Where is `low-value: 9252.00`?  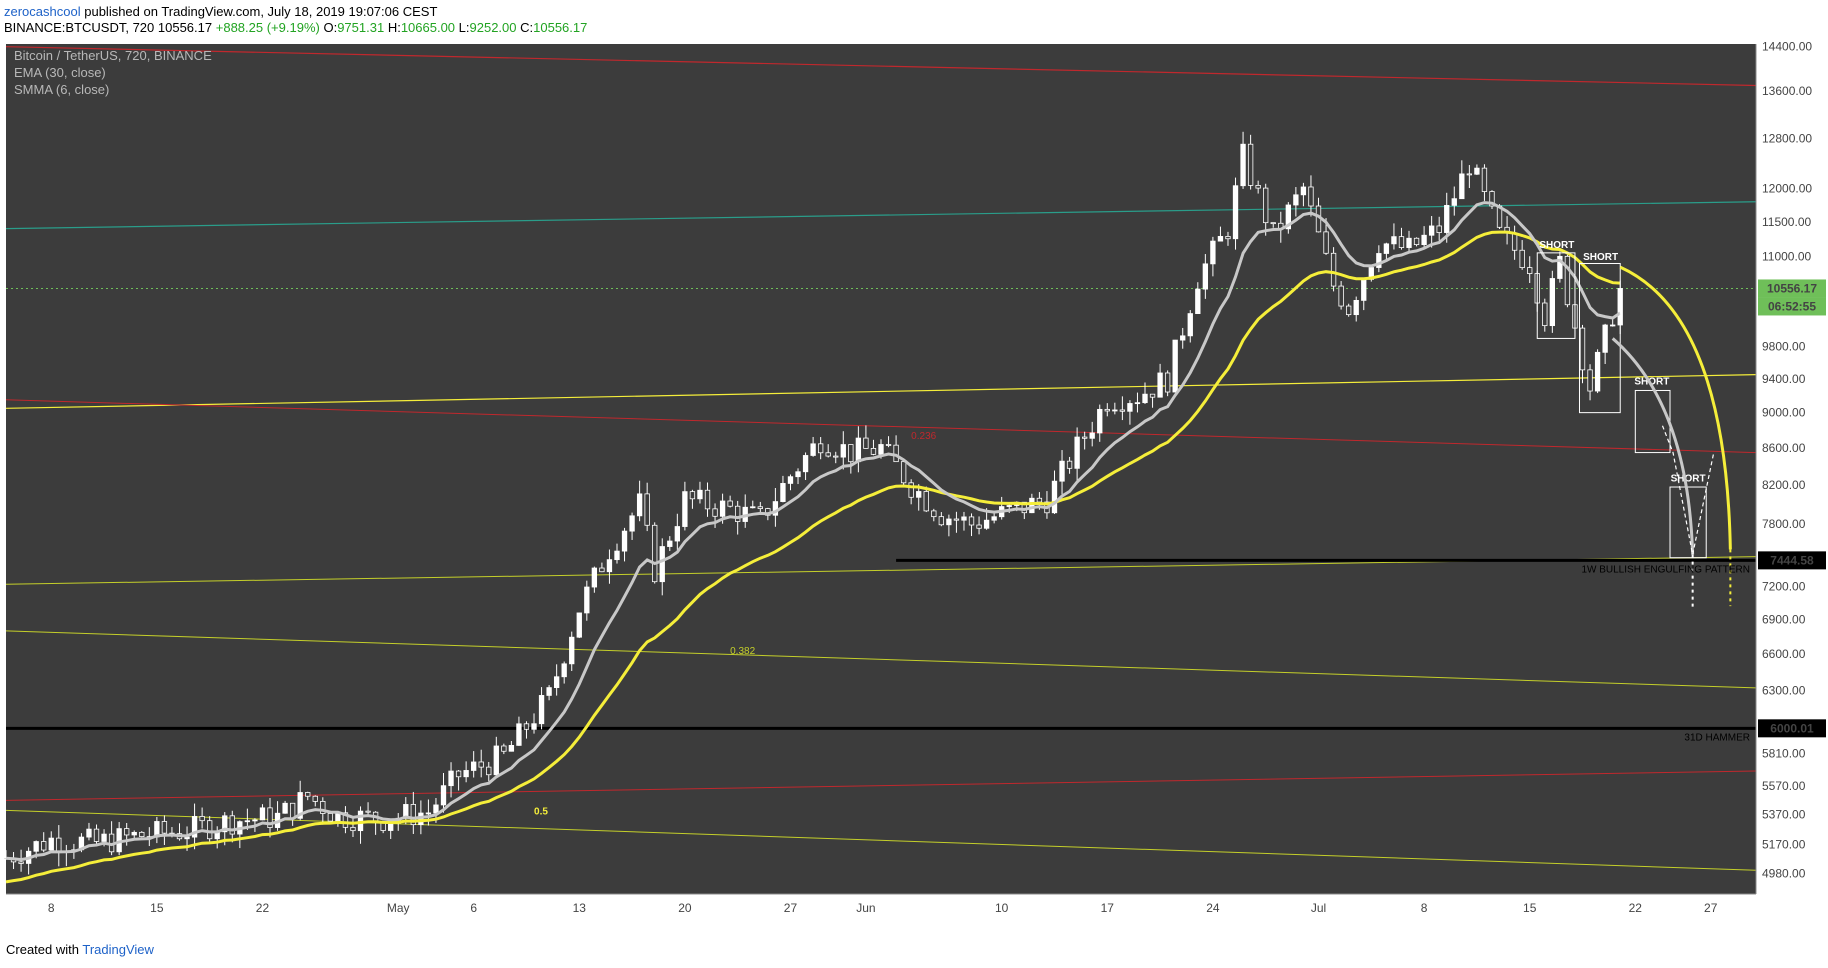 low-value: 9252.00 is located at coordinates (493, 27).